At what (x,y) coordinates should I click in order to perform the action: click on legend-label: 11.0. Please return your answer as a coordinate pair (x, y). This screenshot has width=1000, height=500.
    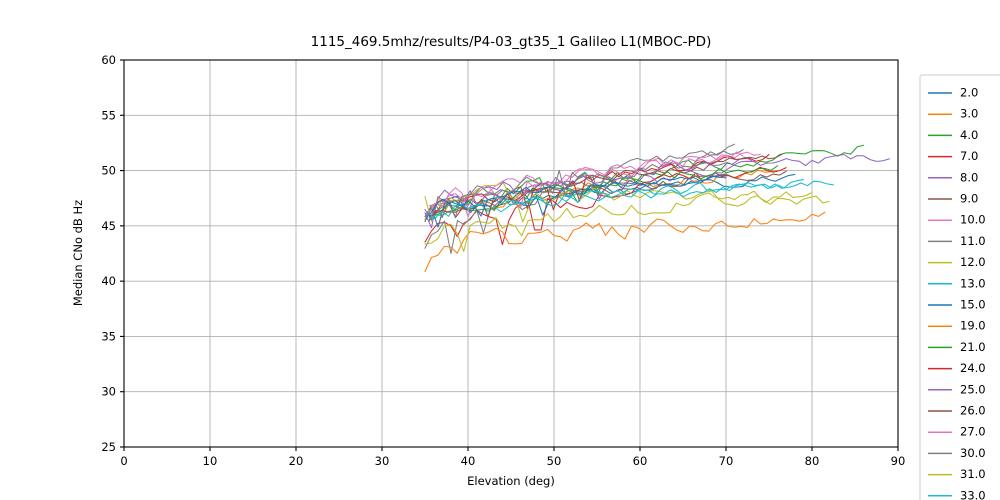
    Looking at the image, I should click on (973, 241).